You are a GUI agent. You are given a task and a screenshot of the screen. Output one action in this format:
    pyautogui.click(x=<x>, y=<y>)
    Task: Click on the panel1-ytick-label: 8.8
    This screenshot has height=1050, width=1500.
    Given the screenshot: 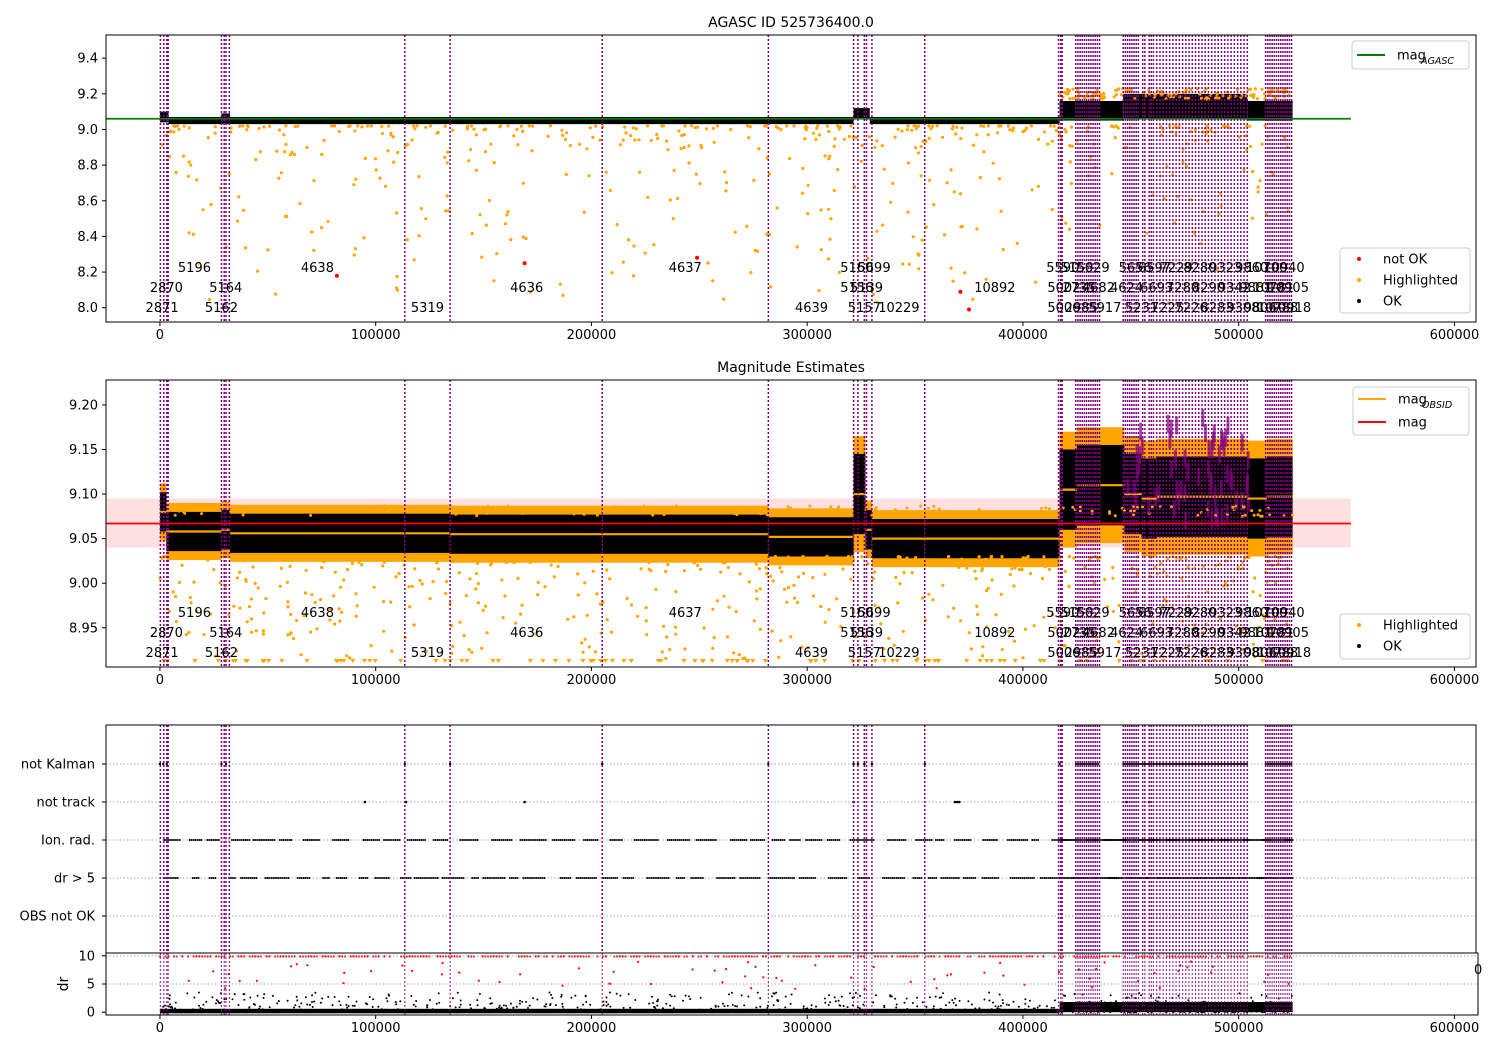 What is the action you would take?
    pyautogui.click(x=87, y=166)
    